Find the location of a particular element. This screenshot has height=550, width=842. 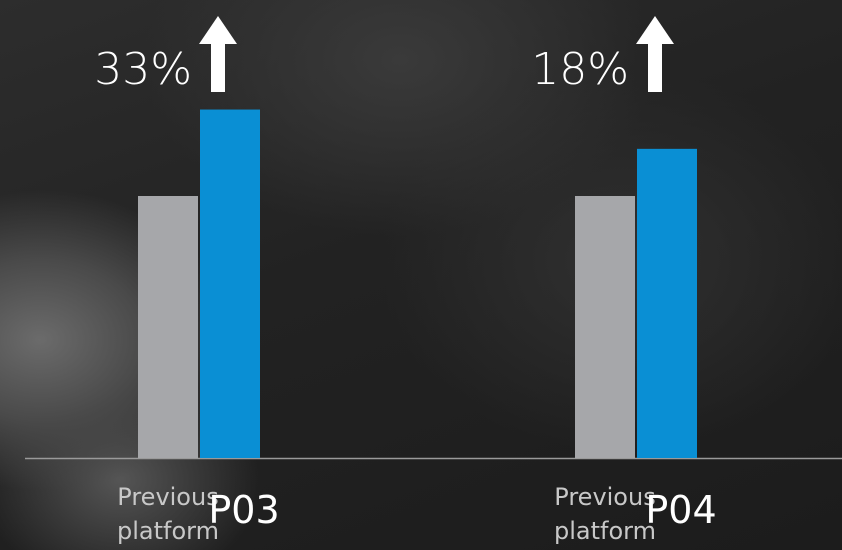

category-label-p04: P04 is located at coordinates (680, 510).